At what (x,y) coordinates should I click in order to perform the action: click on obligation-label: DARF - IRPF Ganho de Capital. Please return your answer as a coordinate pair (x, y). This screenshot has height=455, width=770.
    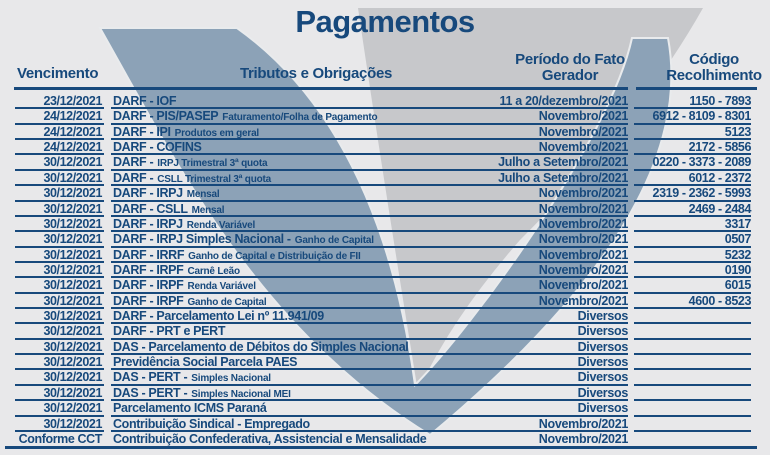
    Looking at the image, I should click on (190, 302).